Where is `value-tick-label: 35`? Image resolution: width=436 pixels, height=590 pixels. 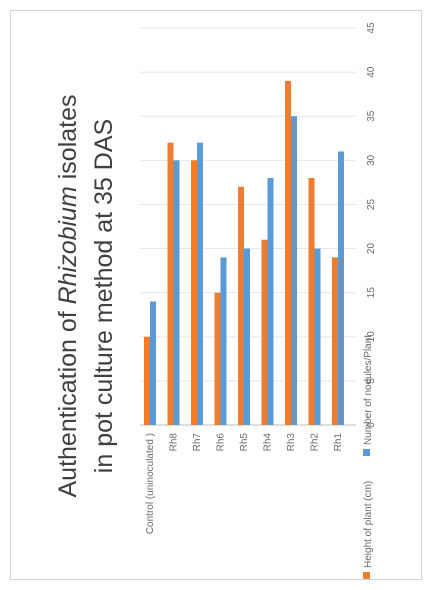 value-tick-label: 35 is located at coordinates (371, 116).